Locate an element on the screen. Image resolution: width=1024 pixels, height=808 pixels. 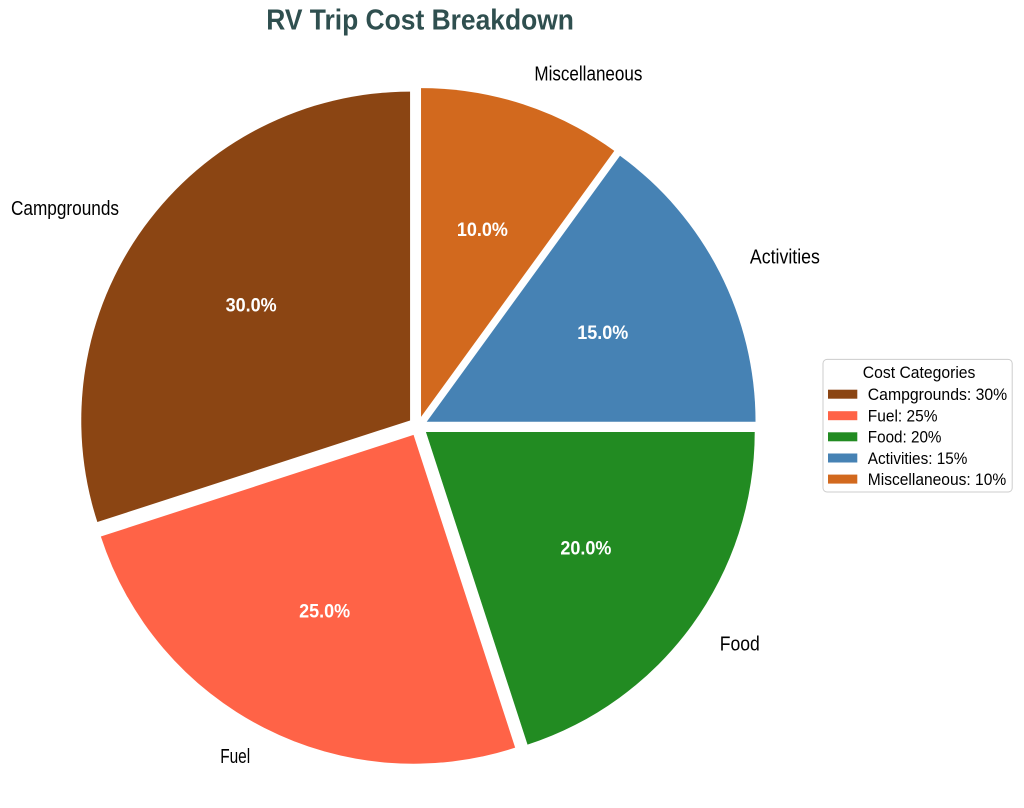
svg-text: 25.0% is located at coordinates (324, 611).